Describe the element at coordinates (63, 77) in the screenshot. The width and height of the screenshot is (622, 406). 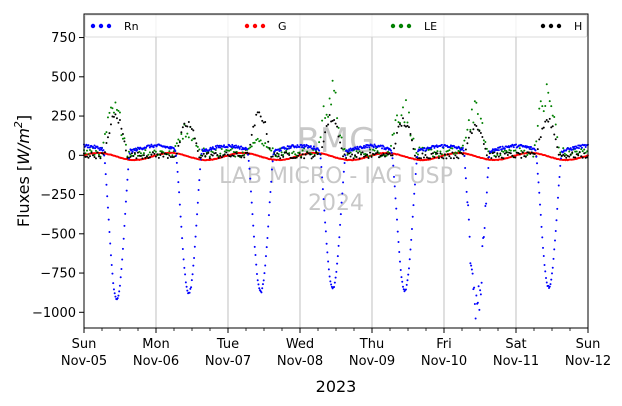
I see `y-tick-label: 500` at that location.